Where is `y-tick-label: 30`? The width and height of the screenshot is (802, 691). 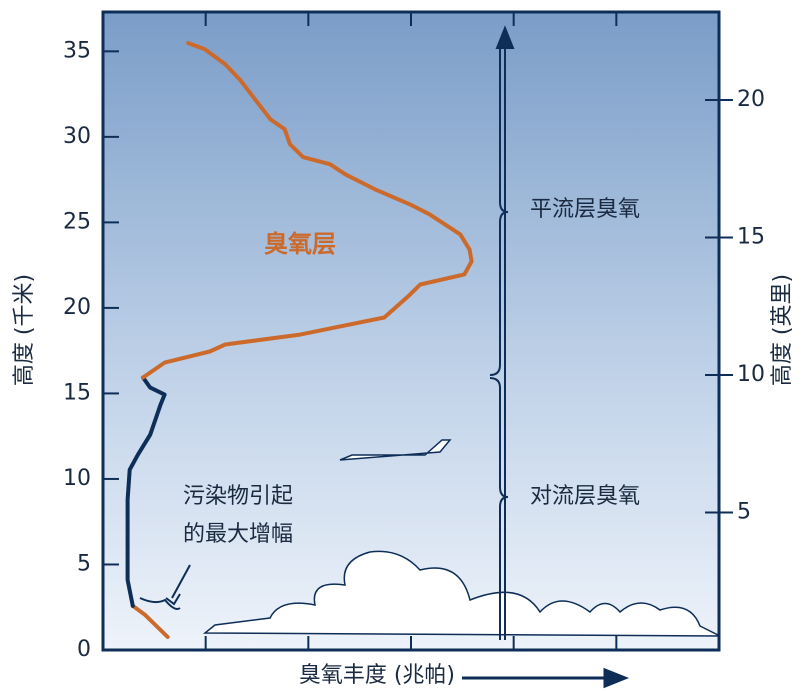
y-tick-label: 30 is located at coordinates (77, 136).